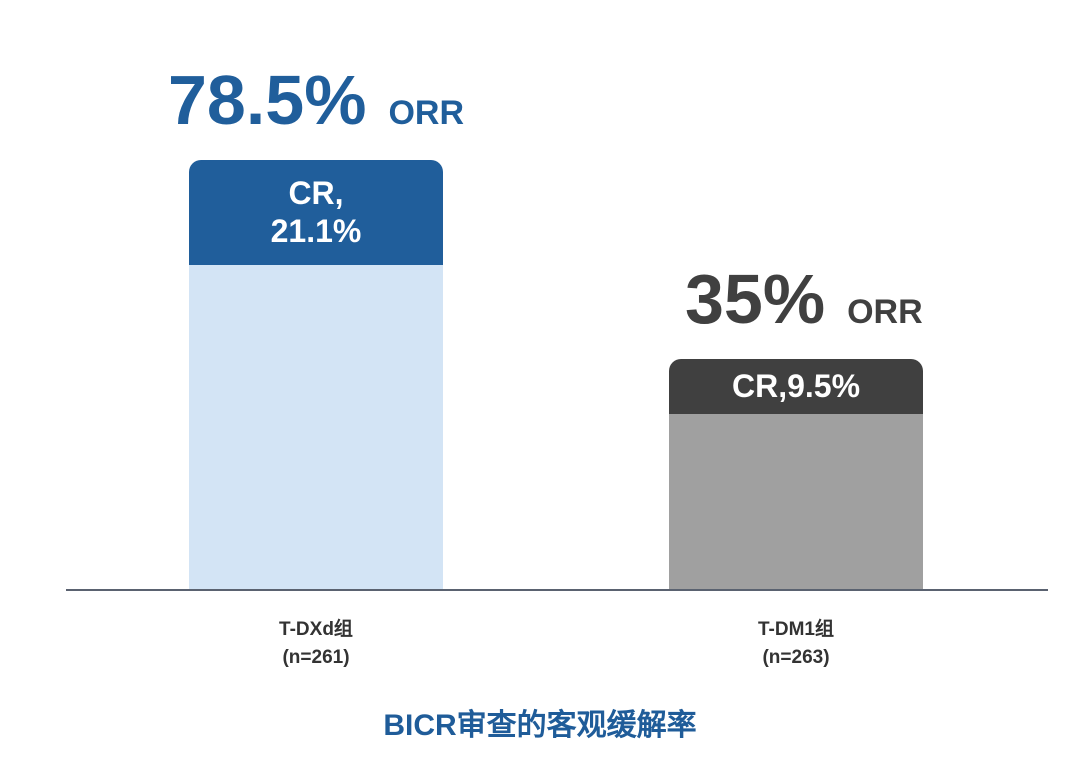  I want to click on orr-label-tdxd: 78.5% ORR, so click(316, 100).